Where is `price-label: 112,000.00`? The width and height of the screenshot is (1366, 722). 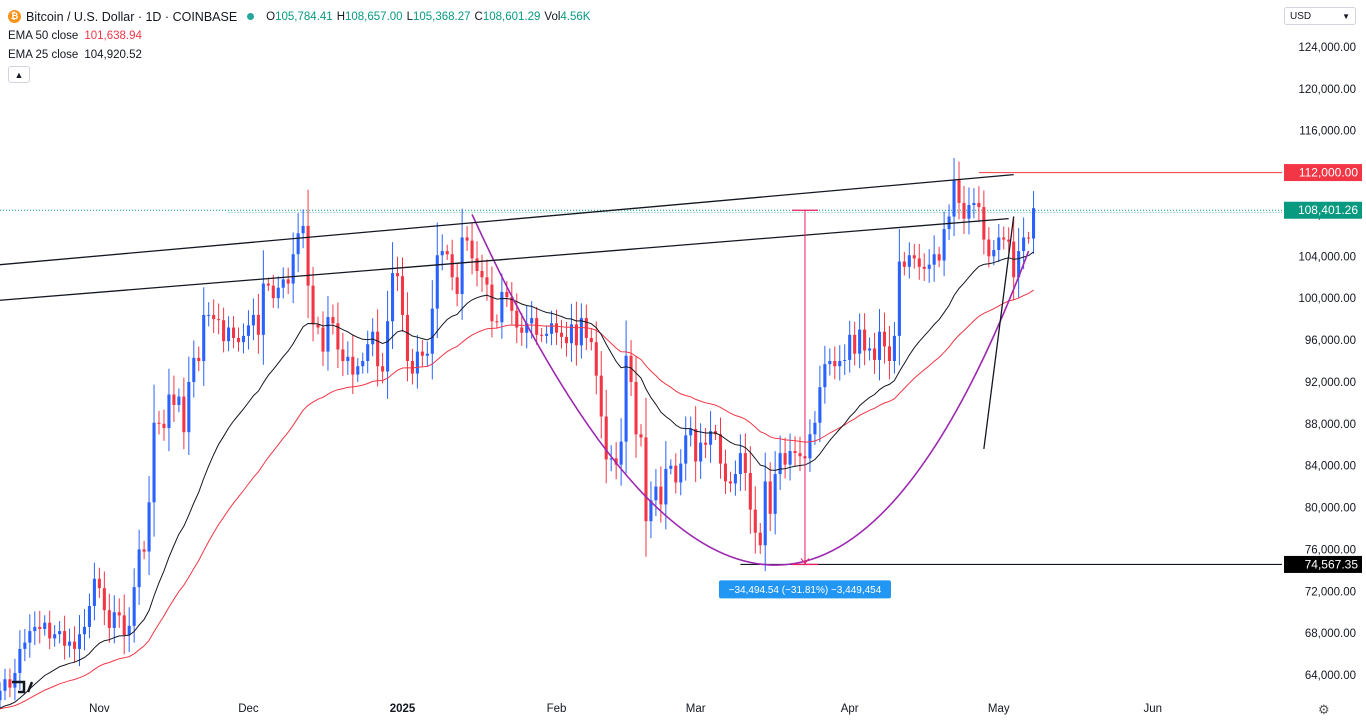 price-label: 112,000.00 is located at coordinates (1328, 173).